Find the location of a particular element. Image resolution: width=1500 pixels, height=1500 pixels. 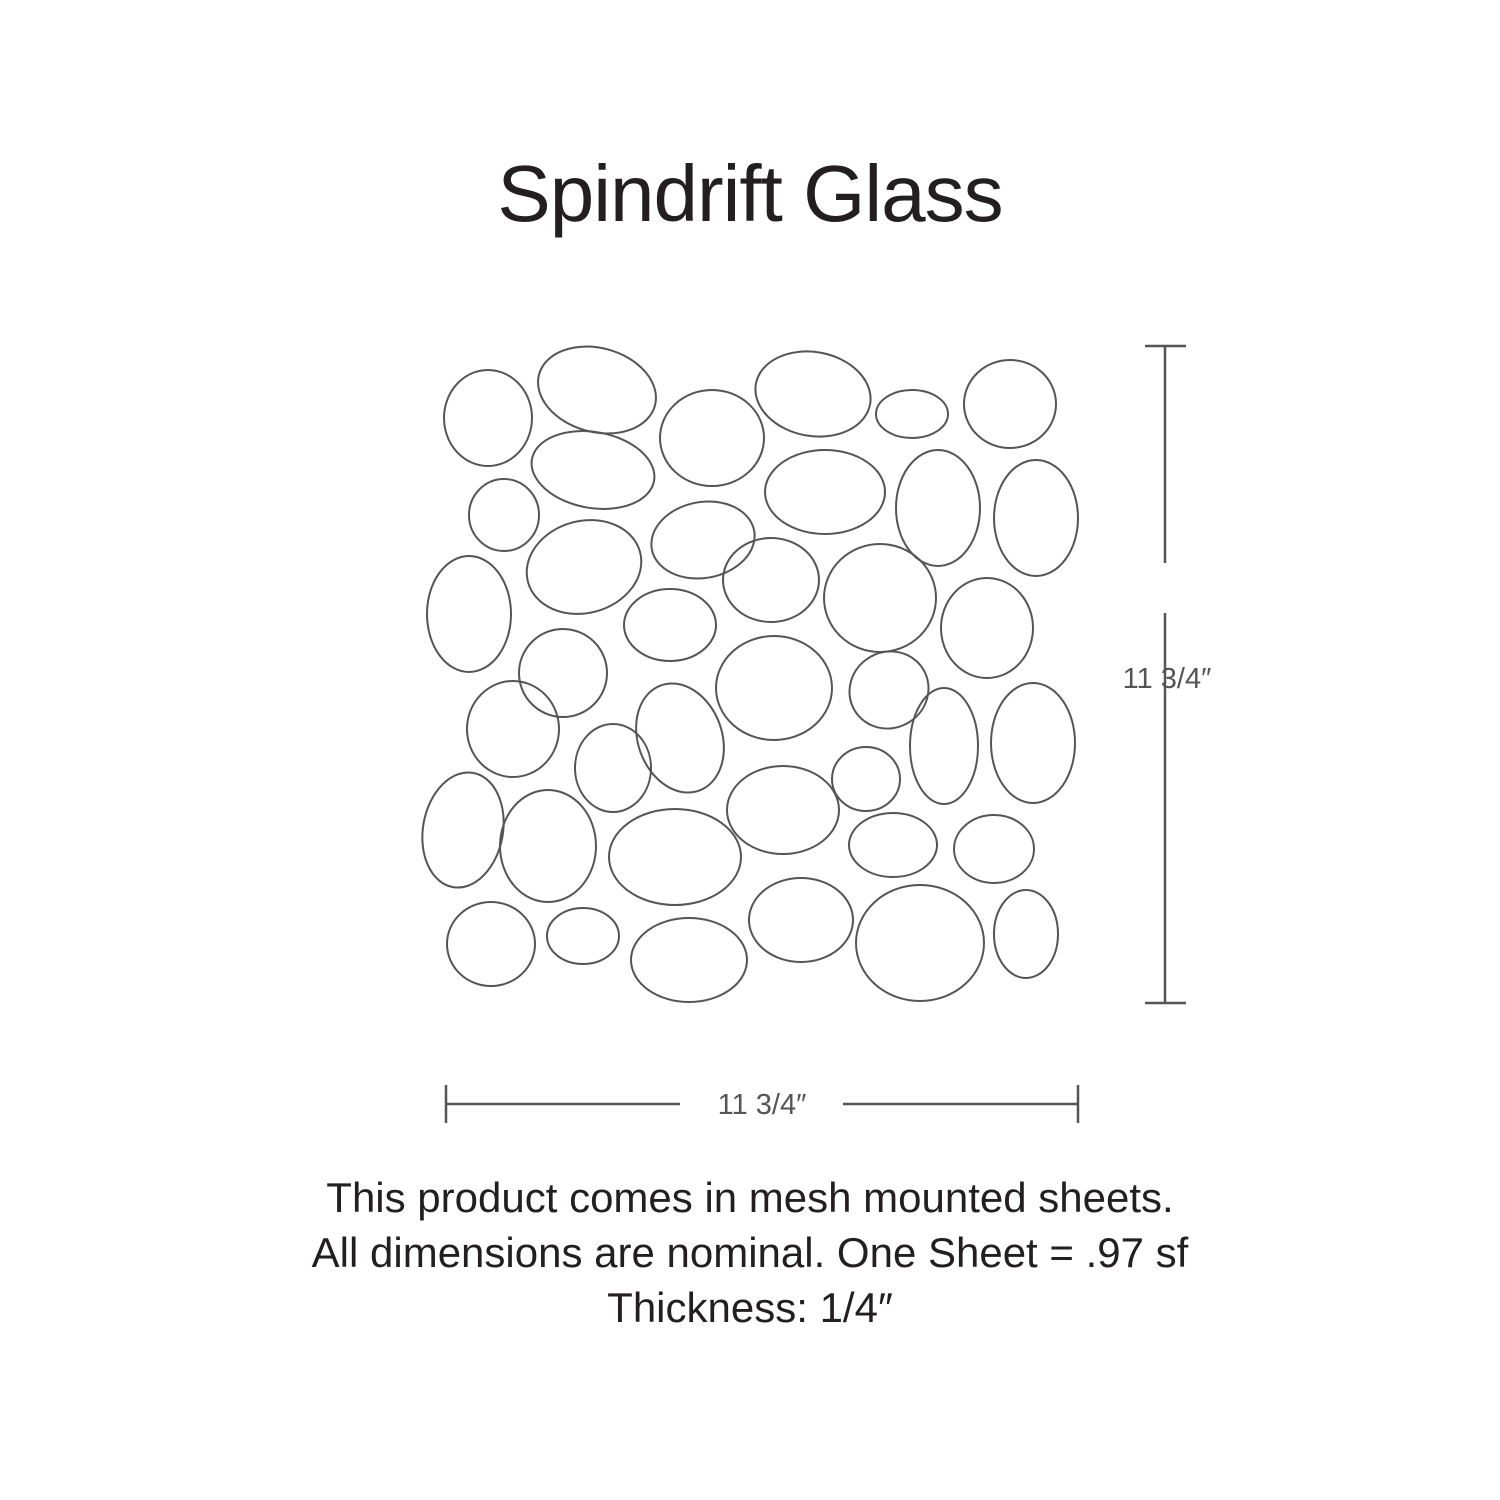

width-dimension-label: 11 3/4″ is located at coordinates (762, 1105).